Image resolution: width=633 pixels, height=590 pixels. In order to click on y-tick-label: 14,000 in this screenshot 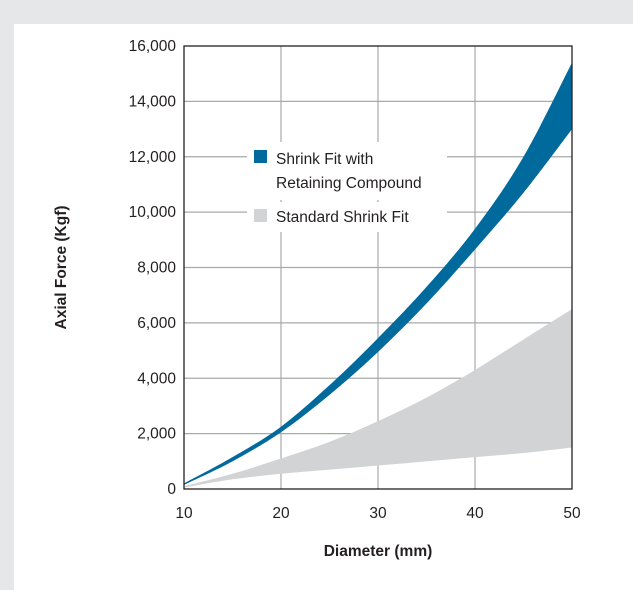, I will do `click(153, 101)`.